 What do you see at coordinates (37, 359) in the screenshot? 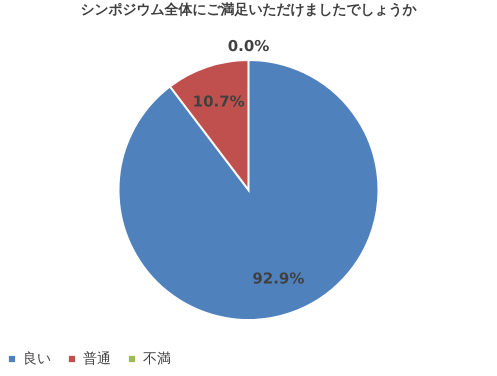
I see `legend-label: 良い` at bounding box center [37, 359].